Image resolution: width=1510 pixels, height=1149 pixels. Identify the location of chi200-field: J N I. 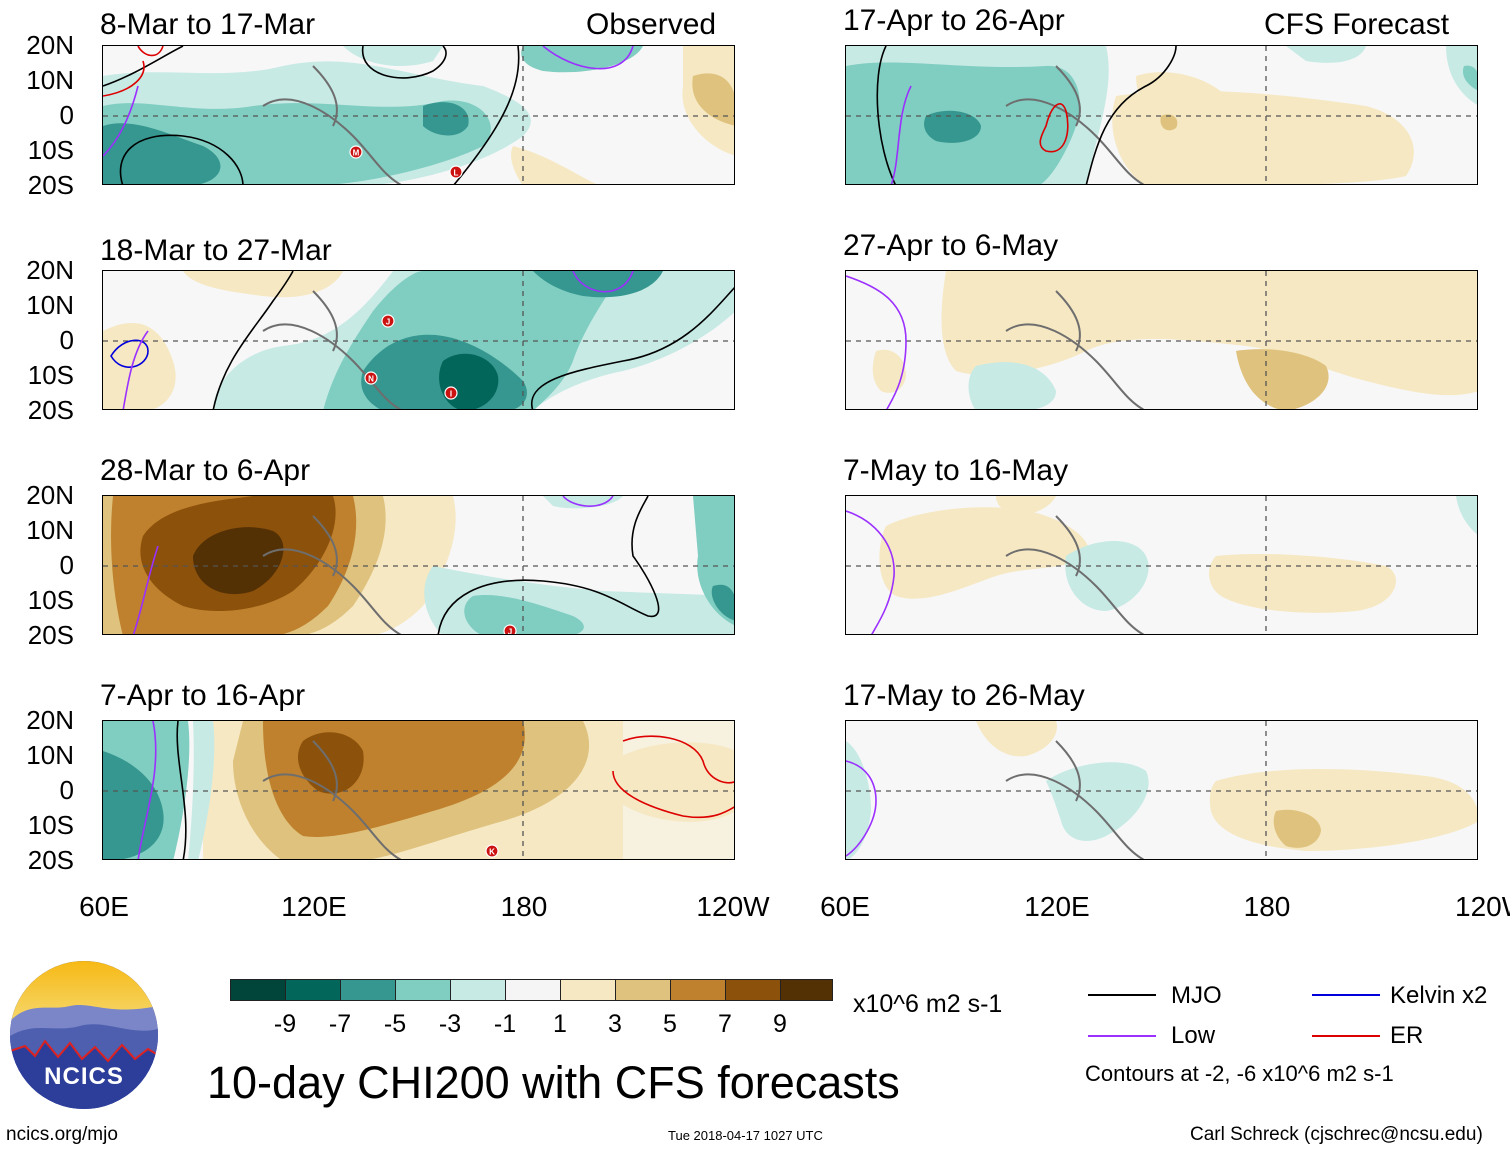
(418, 340).